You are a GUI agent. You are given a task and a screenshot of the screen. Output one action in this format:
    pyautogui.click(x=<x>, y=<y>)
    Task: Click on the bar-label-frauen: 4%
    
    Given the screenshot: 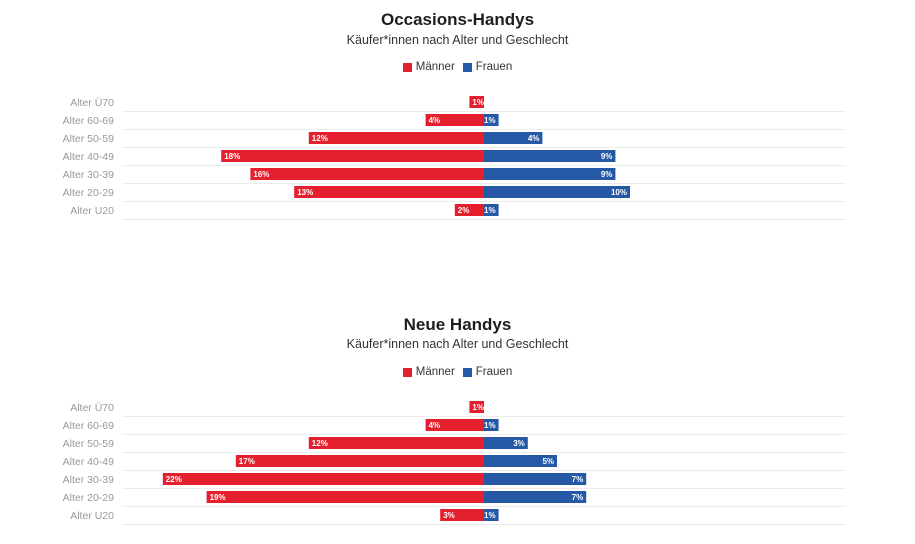 What is the action you would take?
    pyautogui.click(x=534, y=138)
    